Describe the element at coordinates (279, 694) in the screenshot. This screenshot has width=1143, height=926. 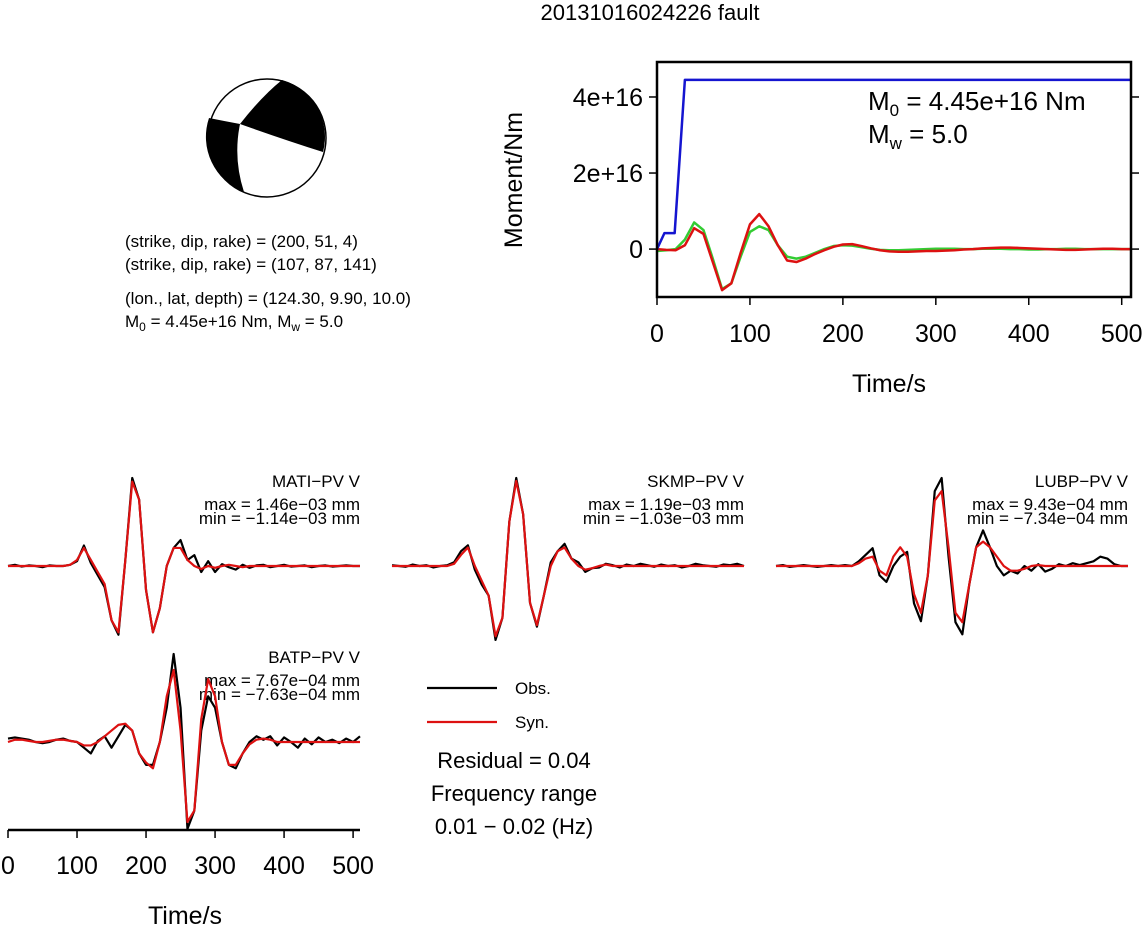
I see `min-label: min = −7.63e−04 mm` at that location.